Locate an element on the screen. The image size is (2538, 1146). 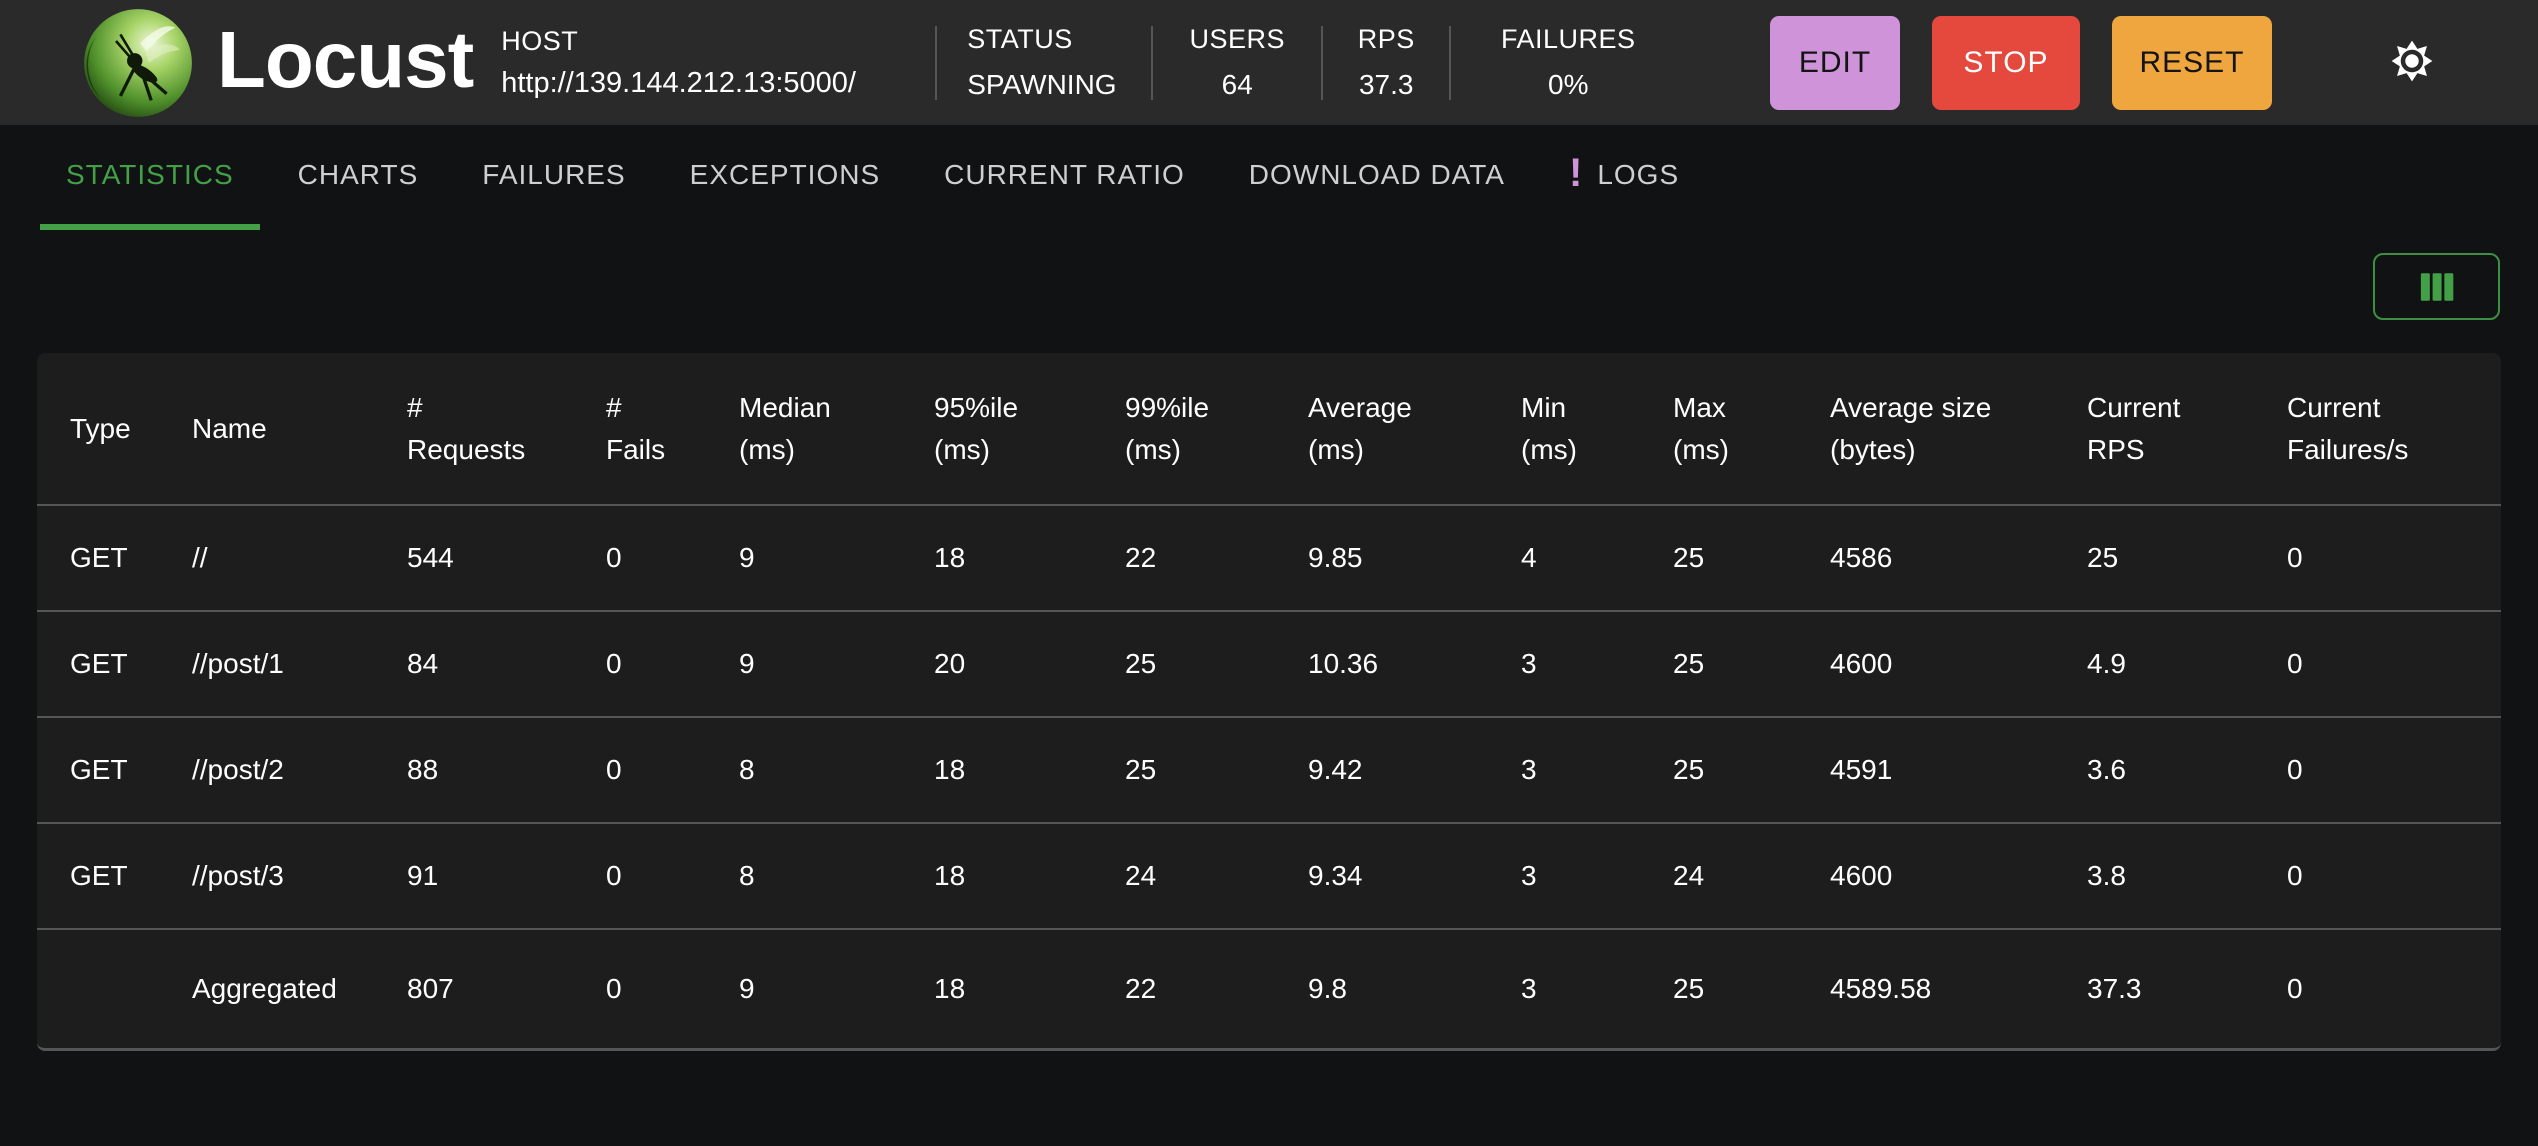
col-header-name: Name is located at coordinates (229, 428).